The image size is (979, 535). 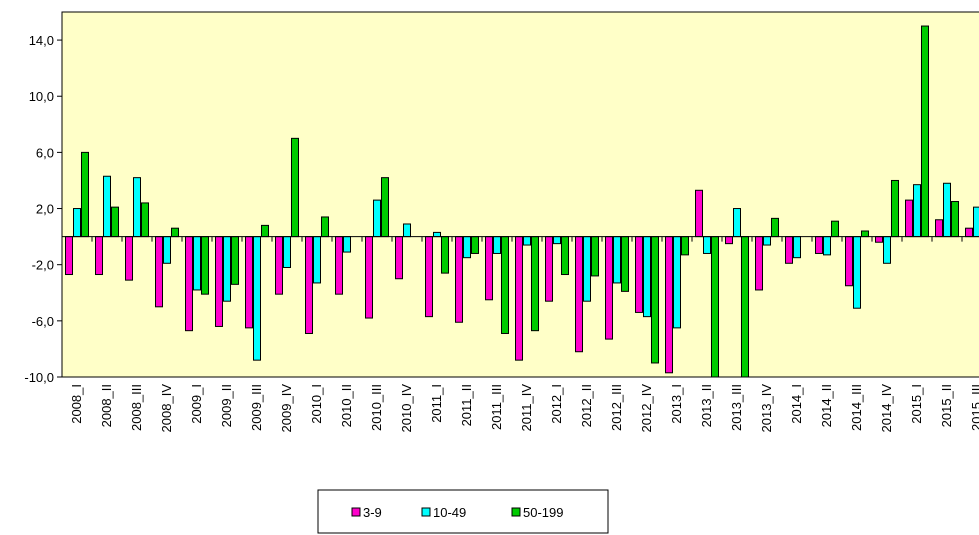 I want to click on x-tick-label: 2012_IV, so click(x=646, y=408).